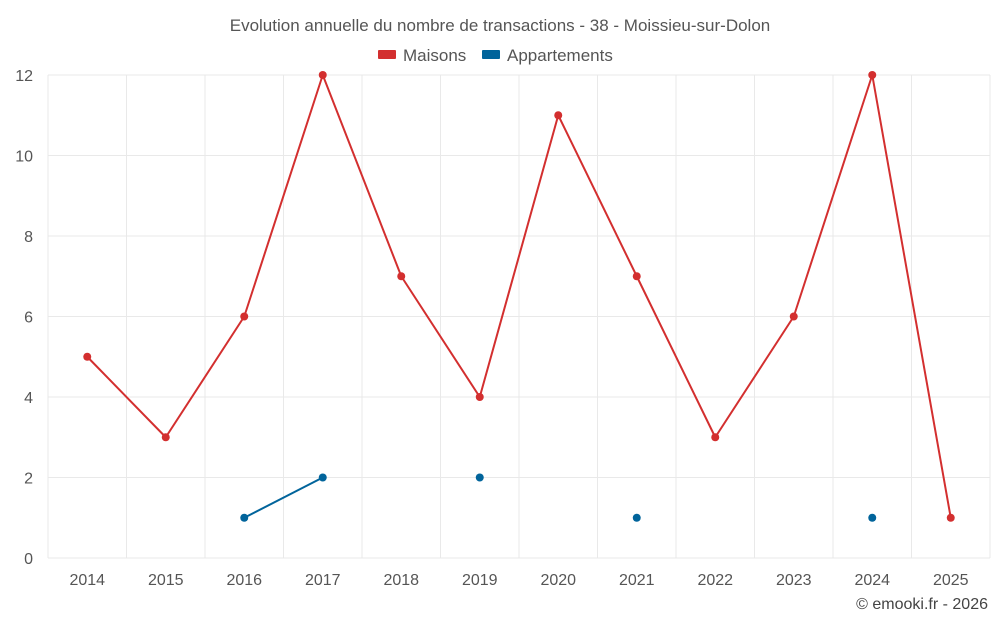 The image size is (1000, 625). What do you see at coordinates (560, 55) in the screenshot?
I see `legend-label-appartements: Appartements` at bounding box center [560, 55].